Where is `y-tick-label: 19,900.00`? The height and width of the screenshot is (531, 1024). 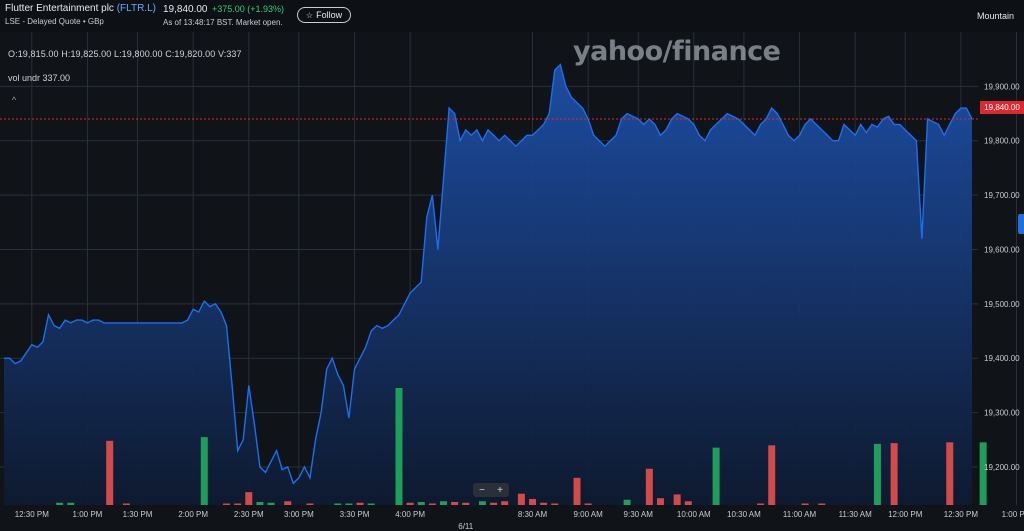 y-tick-label: 19,900.00 is located at coordinates (1002, 86).